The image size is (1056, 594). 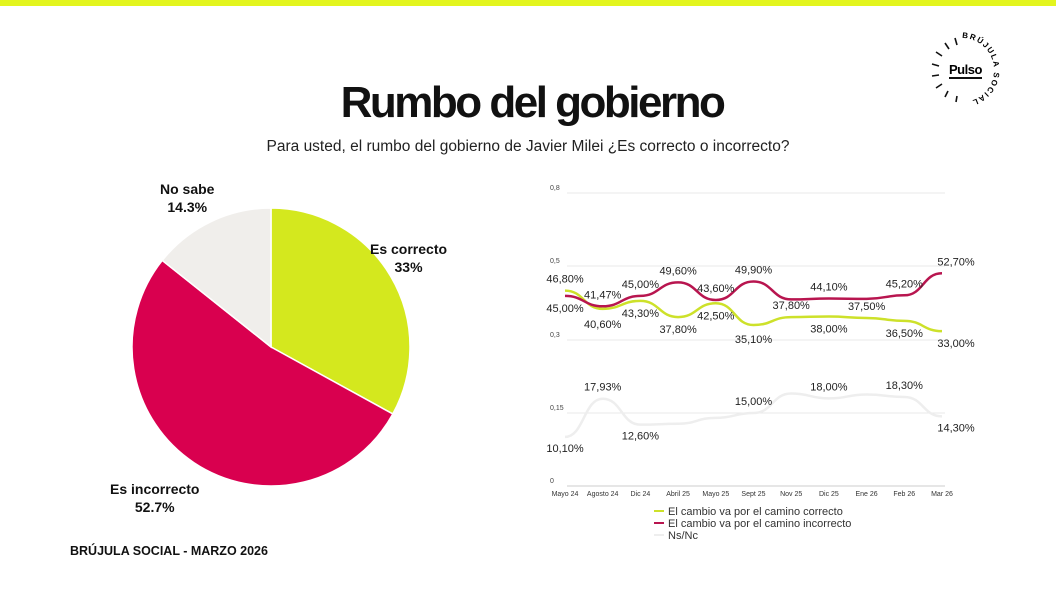 What do you see at coordinates (715, 494) in the screenshot?
I see `x-tick-label: Mayo 25` at bounding box center [715, 494].